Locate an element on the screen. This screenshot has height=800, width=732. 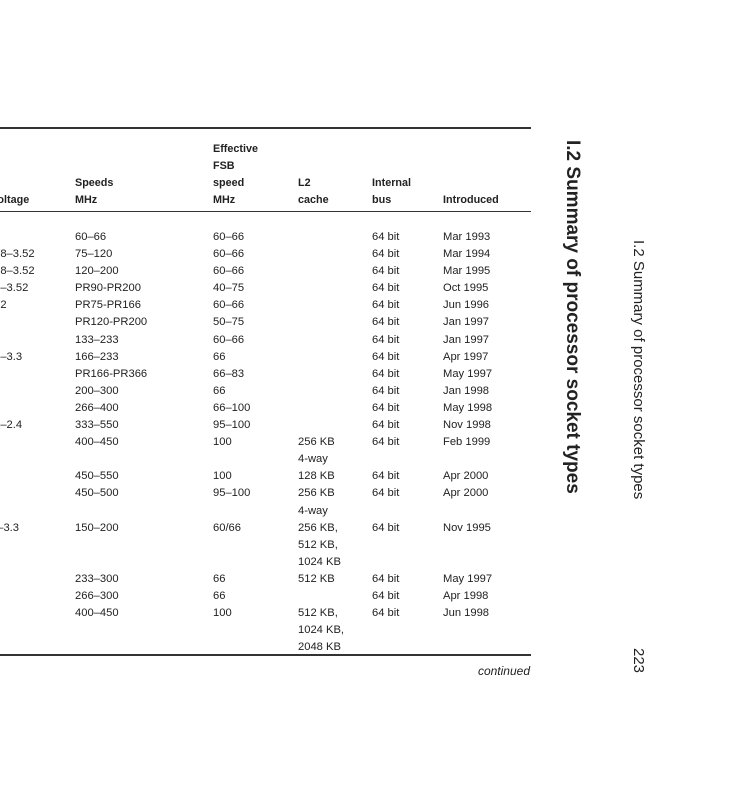
cell-introduced: Jan 1998 is located at coordinates (466, 390).